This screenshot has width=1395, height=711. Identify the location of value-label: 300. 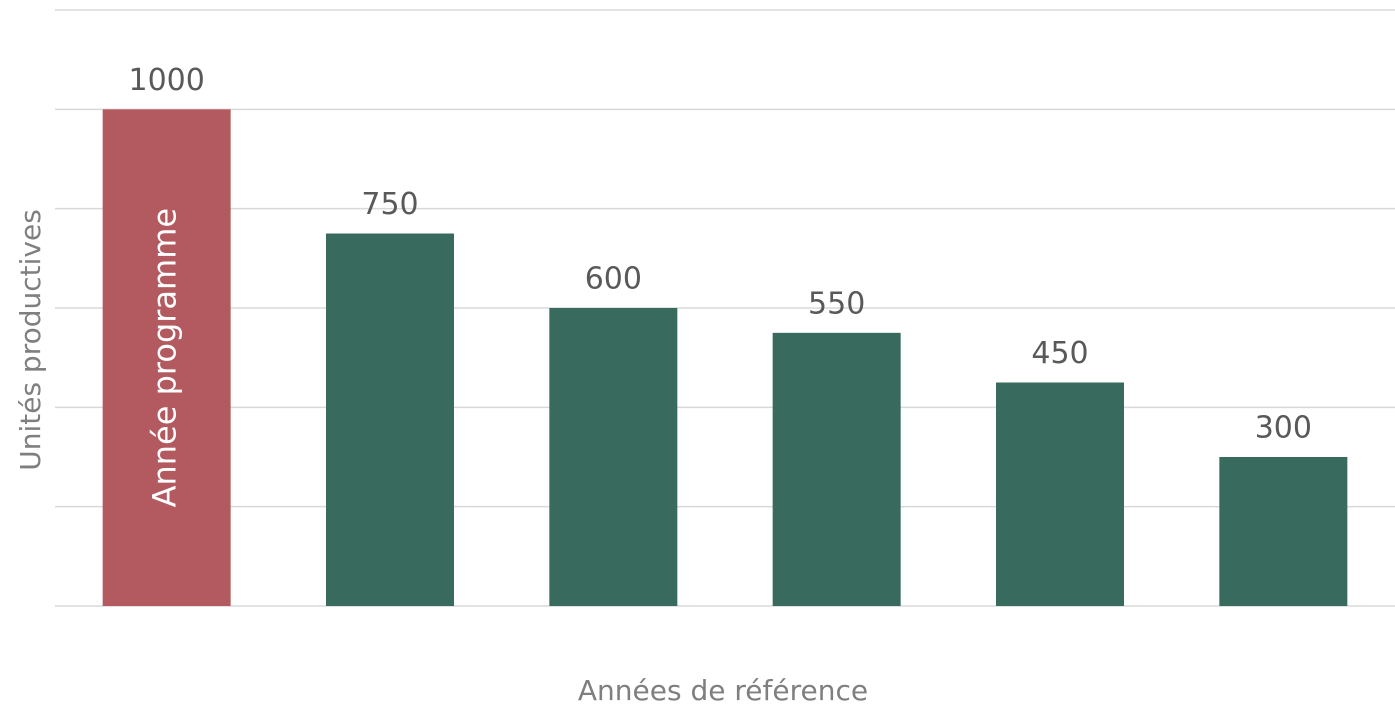
(1283, 428).